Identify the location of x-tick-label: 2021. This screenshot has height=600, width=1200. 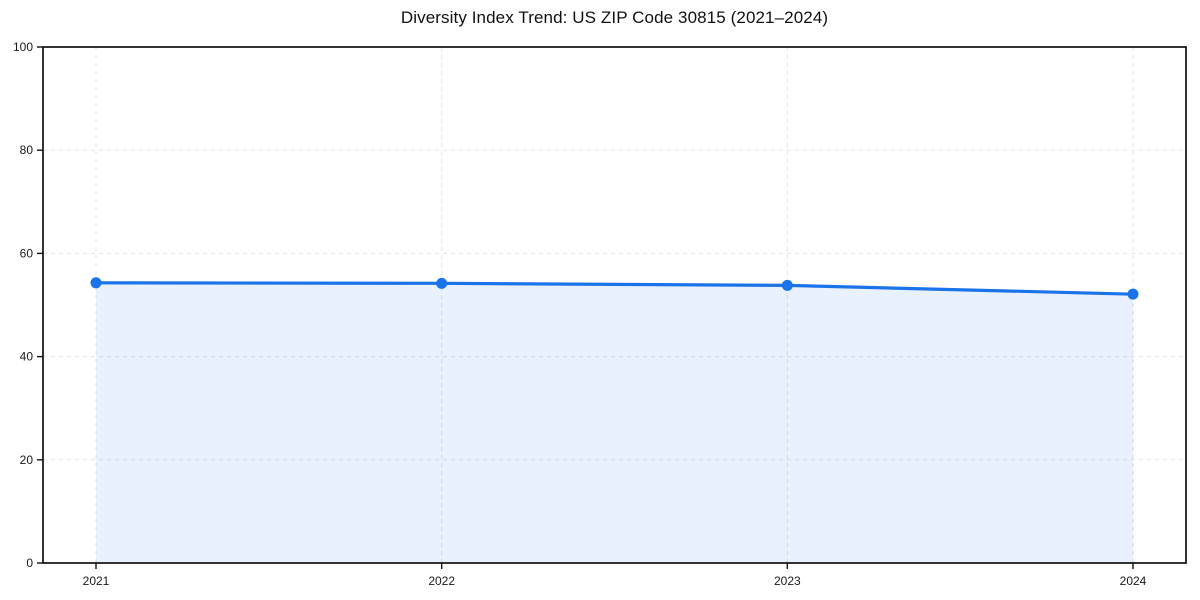
(96, 581).